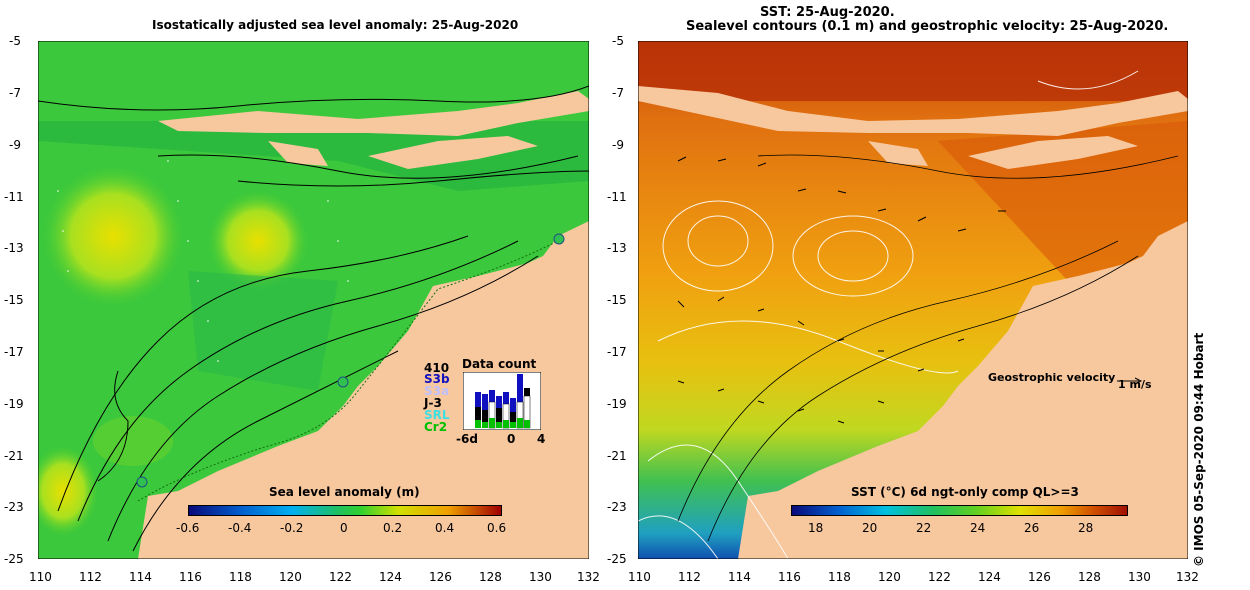 The image size is (1250, 590). Describe the element at coordinates (188, 528) in the screenshot. I see `sla-colorbar-tick: -0.6` at that location.